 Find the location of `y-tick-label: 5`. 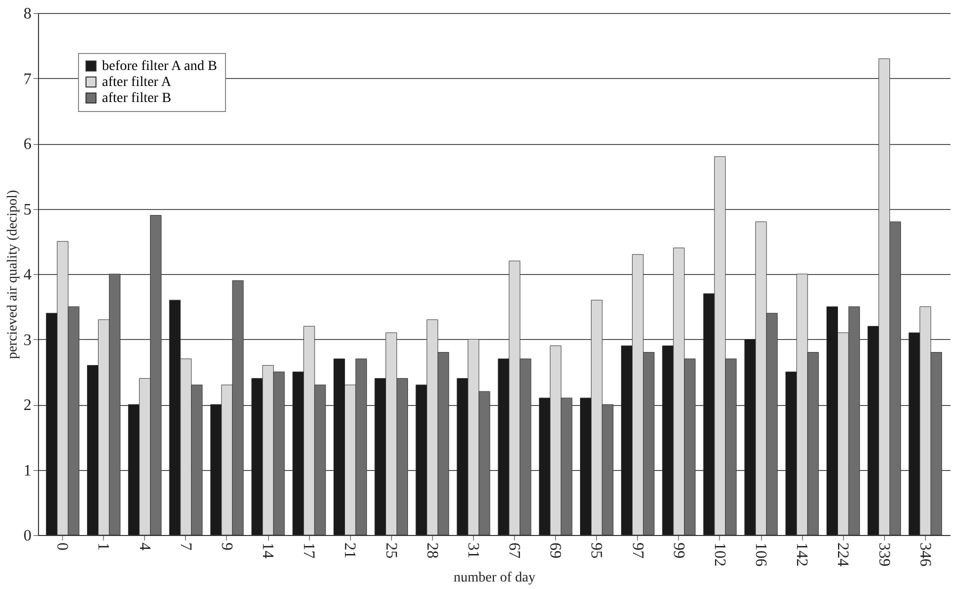

y-tick-label: 5 is located at coordinates (28, 209).